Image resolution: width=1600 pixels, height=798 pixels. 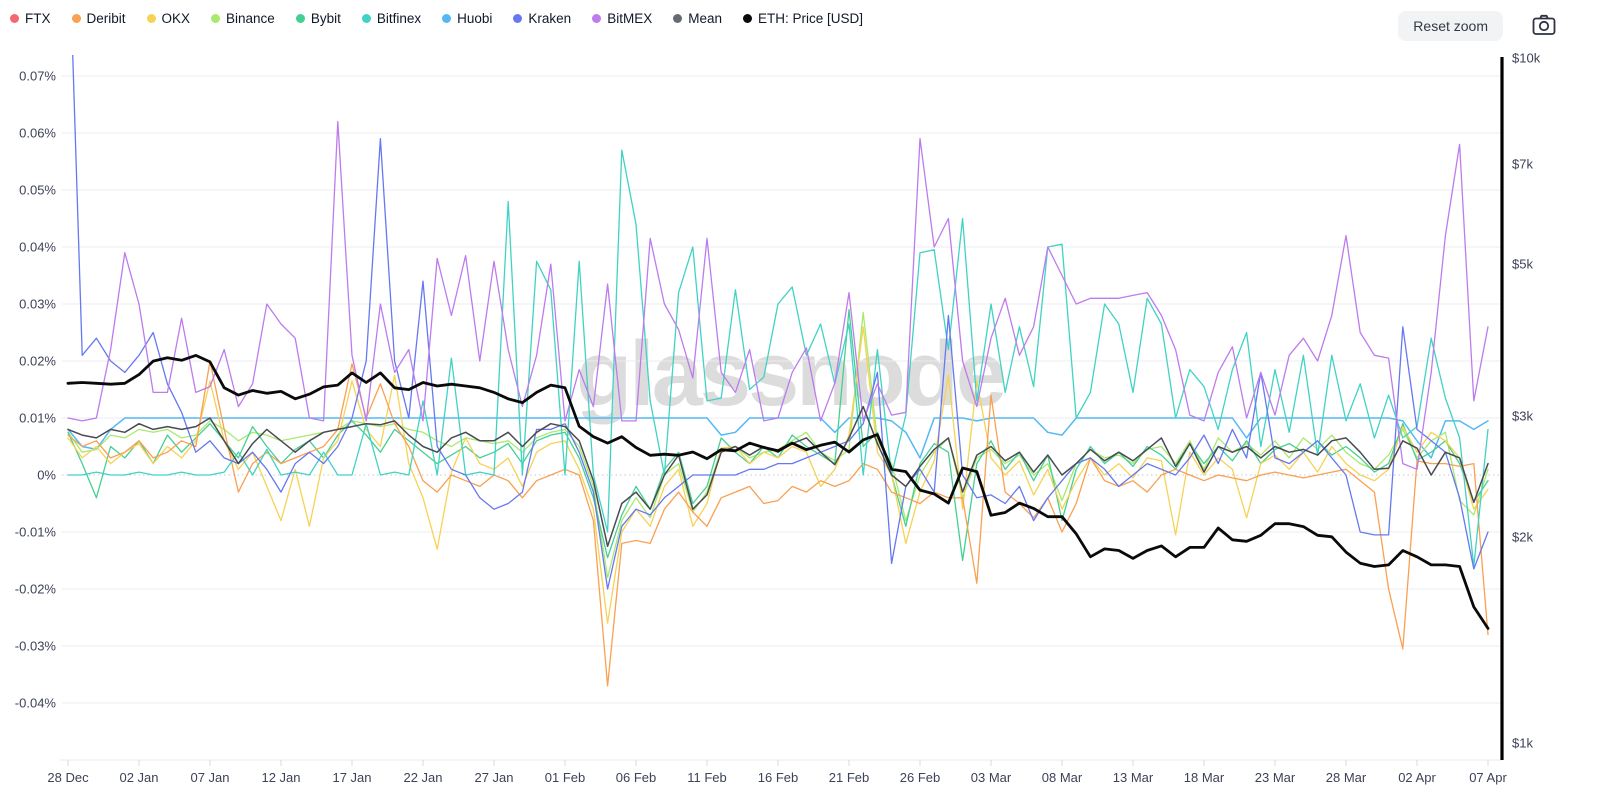 I want to click on x-axis-tick: 28 Dec, so click(x=68, y=777).